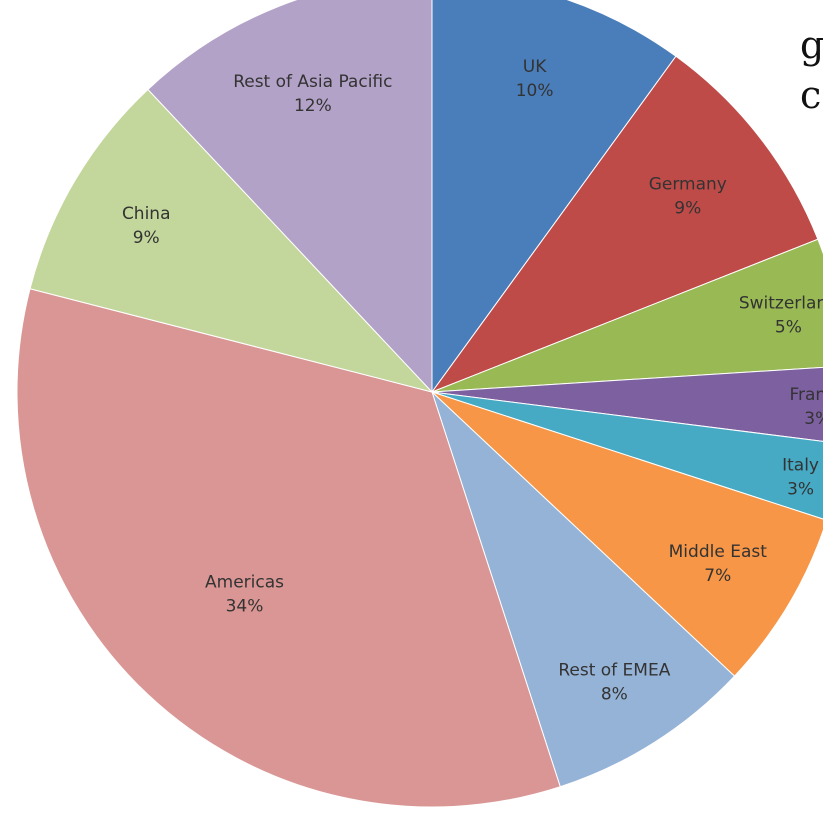 This screenshot has height=835, width=823. I want to click on slice-value-rest-of-asia-pacific: 12%, so click(313, 106).